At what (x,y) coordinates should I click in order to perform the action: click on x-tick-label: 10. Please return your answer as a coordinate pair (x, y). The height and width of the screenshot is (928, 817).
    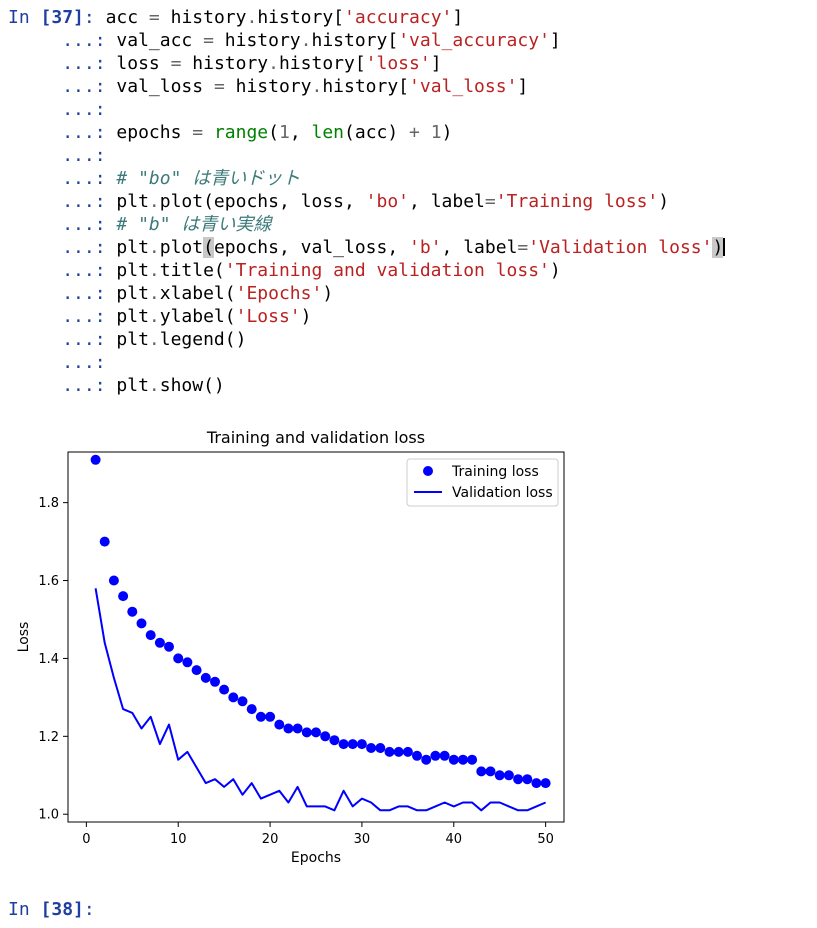
    Looking at the image, I should click on (178, 839).